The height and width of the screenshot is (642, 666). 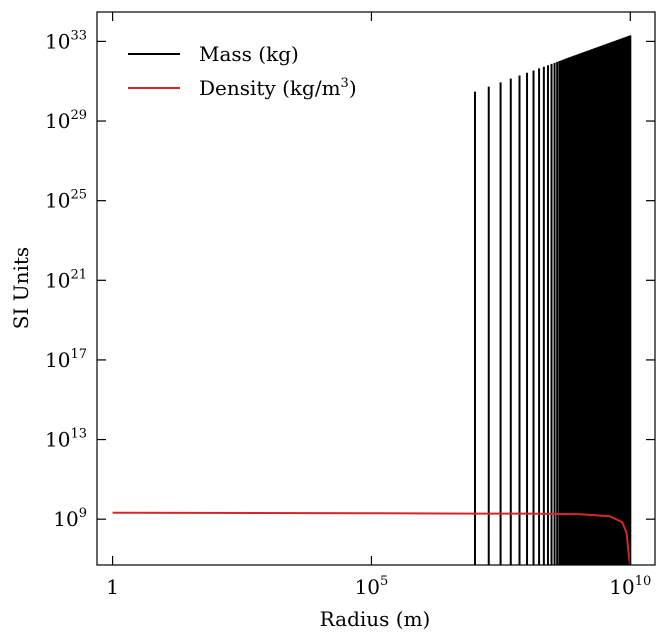 I want to click on x-tick-label: 1, so click(x=112, y=587).